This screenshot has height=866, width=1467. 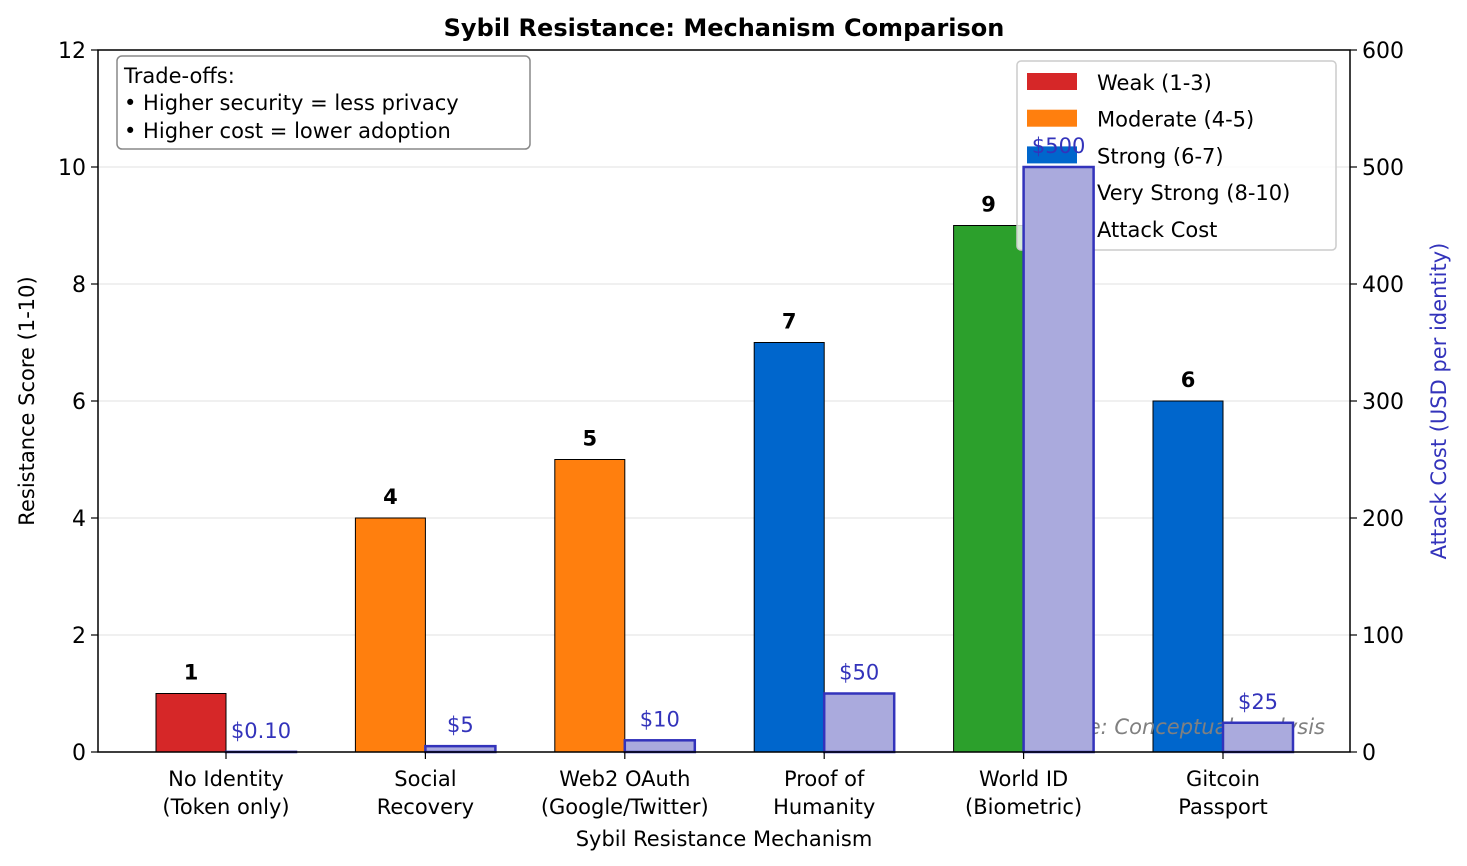 I want to click on y2-tick-label: 200, so click(x=1383, y=519).